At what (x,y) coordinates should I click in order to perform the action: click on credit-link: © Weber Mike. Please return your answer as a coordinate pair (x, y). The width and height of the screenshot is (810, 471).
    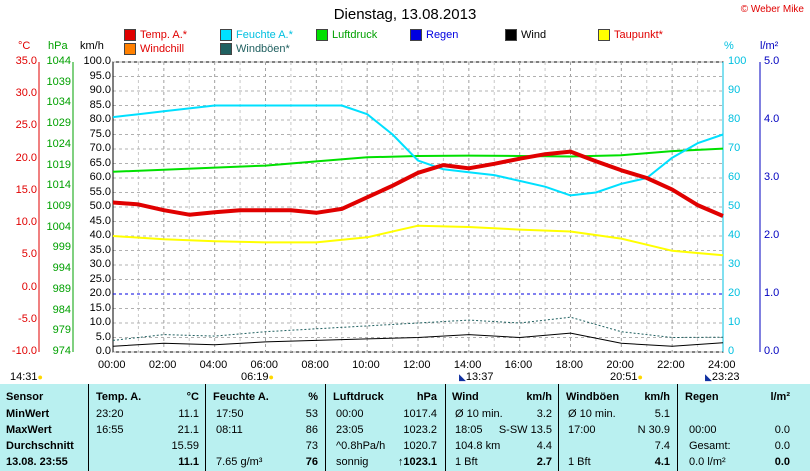
    Looking at the image, I should click on (772, 9).